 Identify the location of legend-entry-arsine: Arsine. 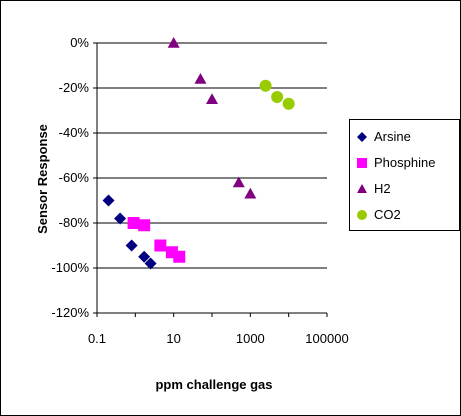
(383, 136).